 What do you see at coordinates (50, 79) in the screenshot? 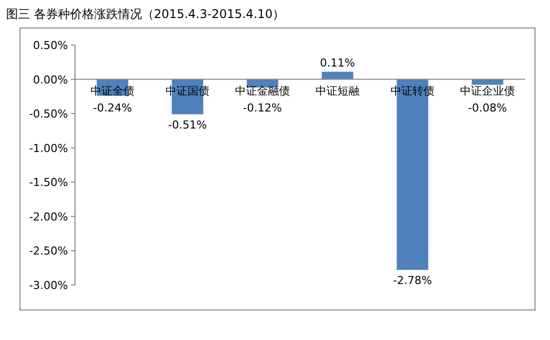
I see `y-tick-label: 0.00%` at bounding box center [50, 79].